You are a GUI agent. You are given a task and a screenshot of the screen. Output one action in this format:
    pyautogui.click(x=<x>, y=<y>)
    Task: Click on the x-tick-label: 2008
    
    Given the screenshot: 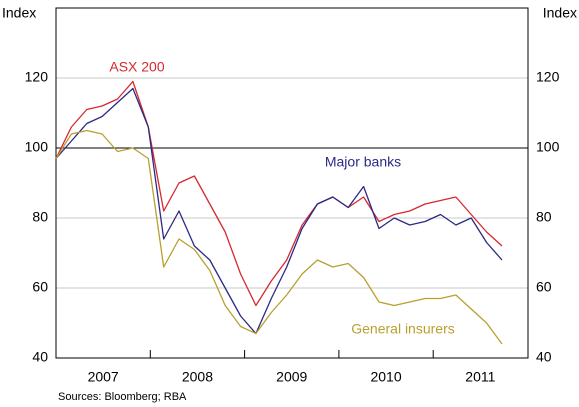 What is the action you would take?
    pyautogui.click(x=197, y=377)
    